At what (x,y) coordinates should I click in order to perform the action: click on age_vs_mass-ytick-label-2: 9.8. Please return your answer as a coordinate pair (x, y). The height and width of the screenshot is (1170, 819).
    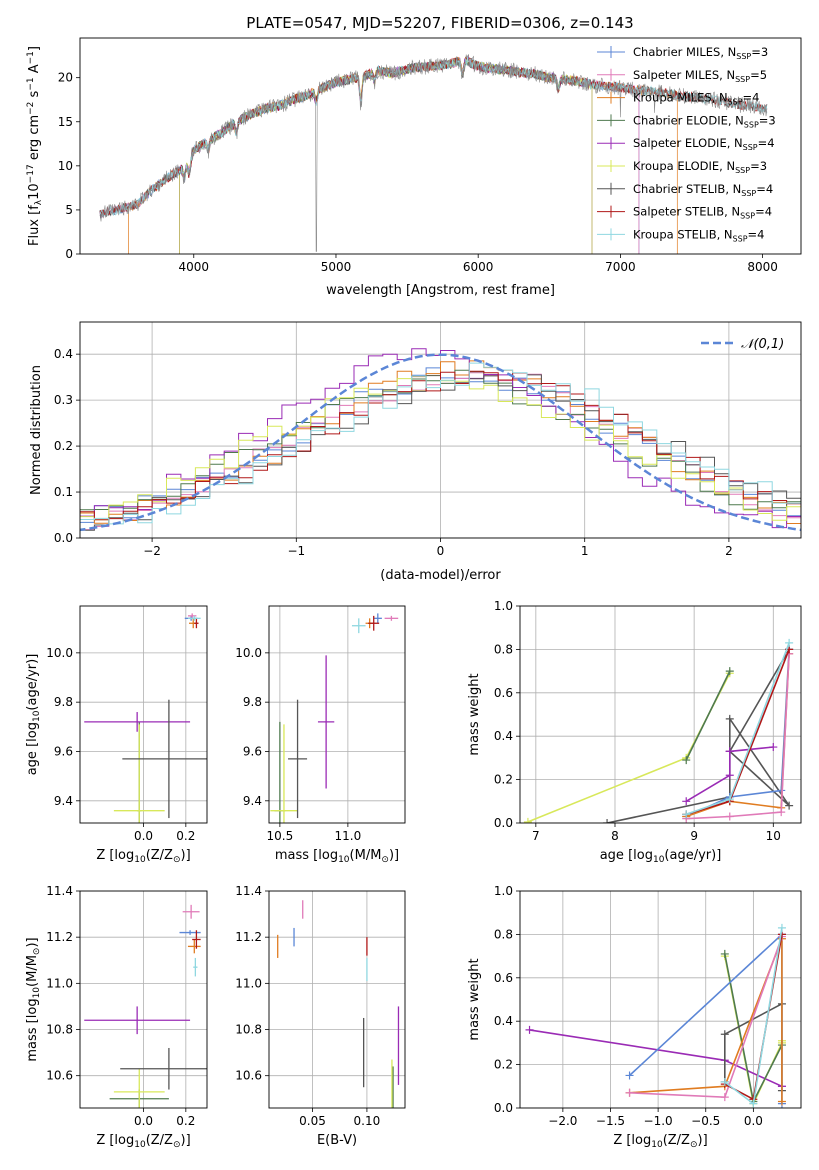
    Looking at the image, I should click on (252, 702).